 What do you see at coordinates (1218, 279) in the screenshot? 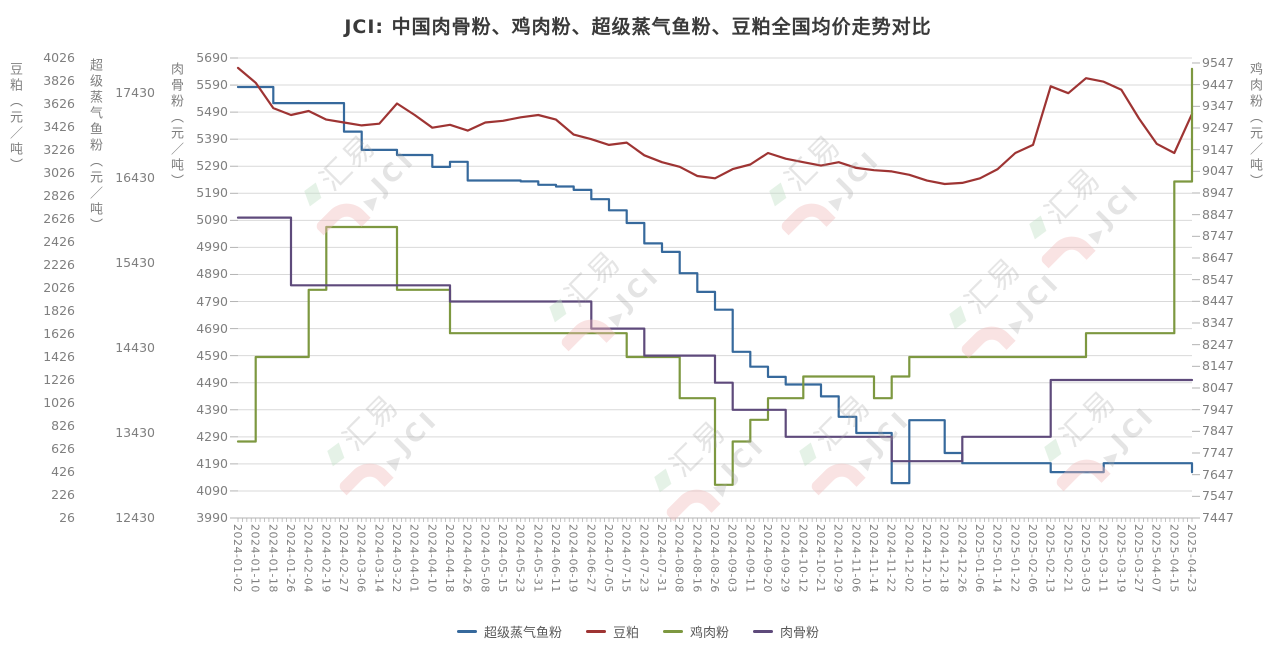
I see `y-tick-label-chicken-meal: 8547` at bounding box center [1218, 279].